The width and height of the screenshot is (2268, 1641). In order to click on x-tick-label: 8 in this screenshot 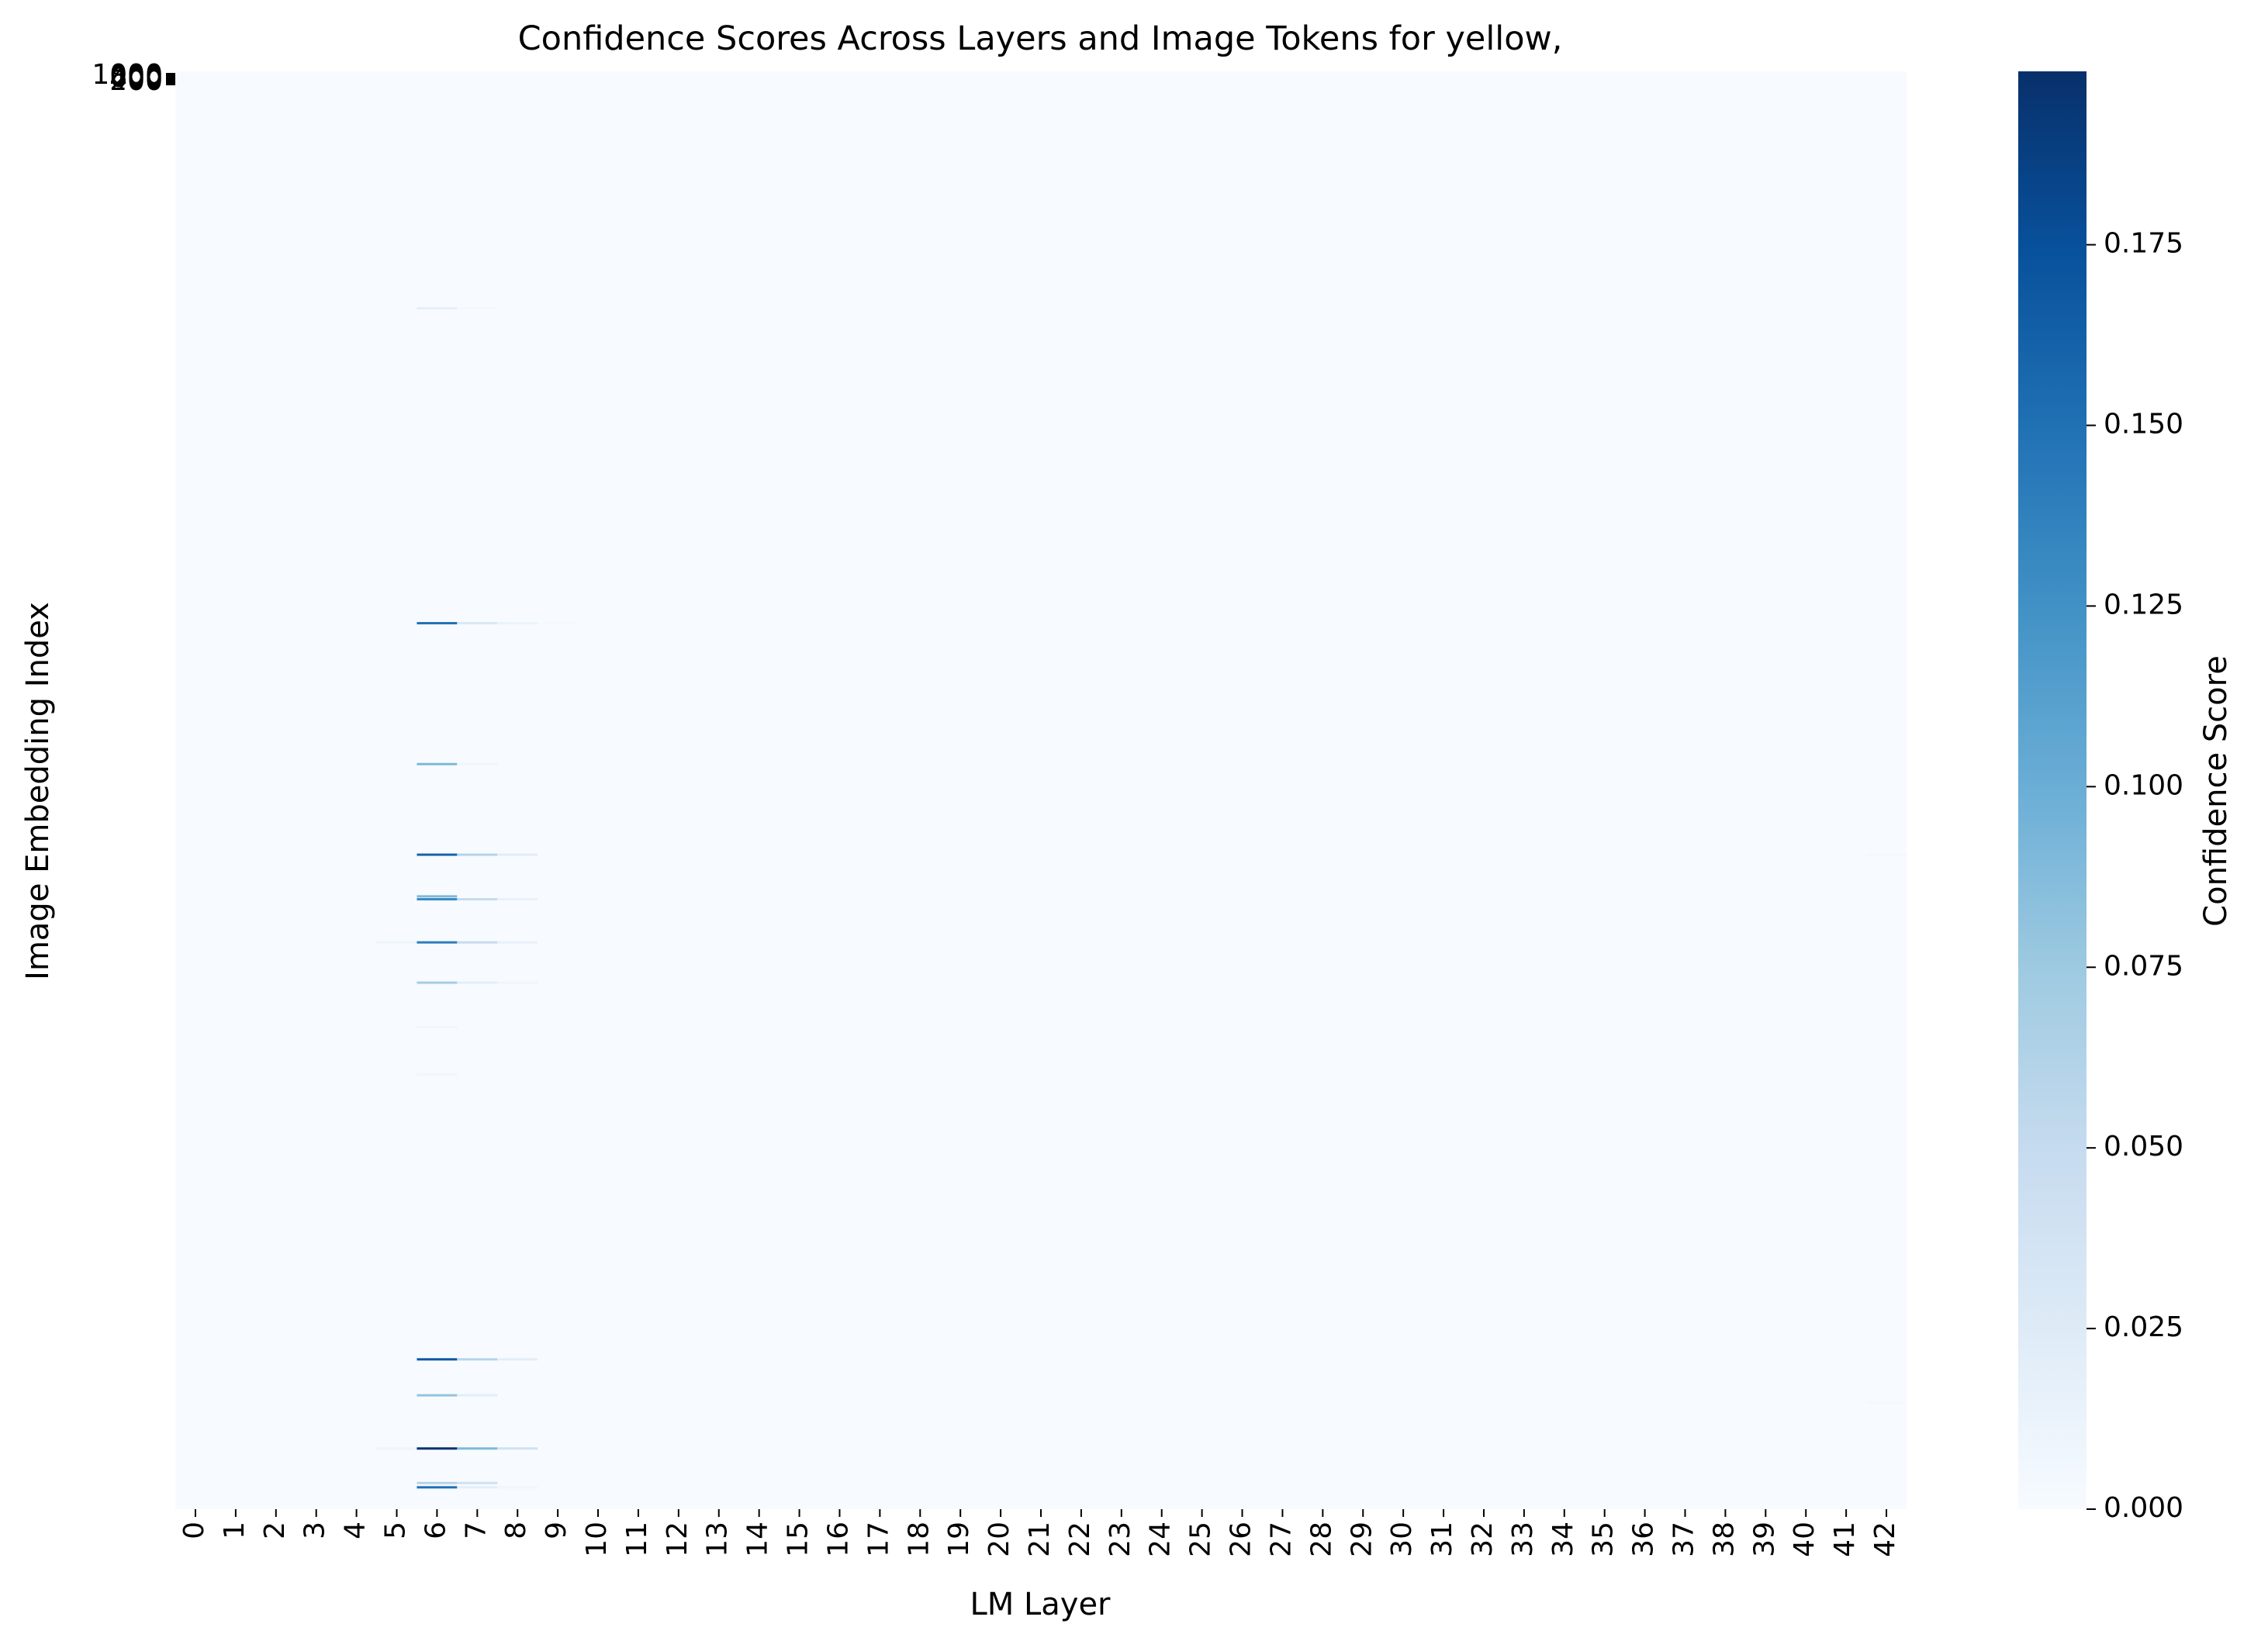, I will do `click(516, 1530)`.